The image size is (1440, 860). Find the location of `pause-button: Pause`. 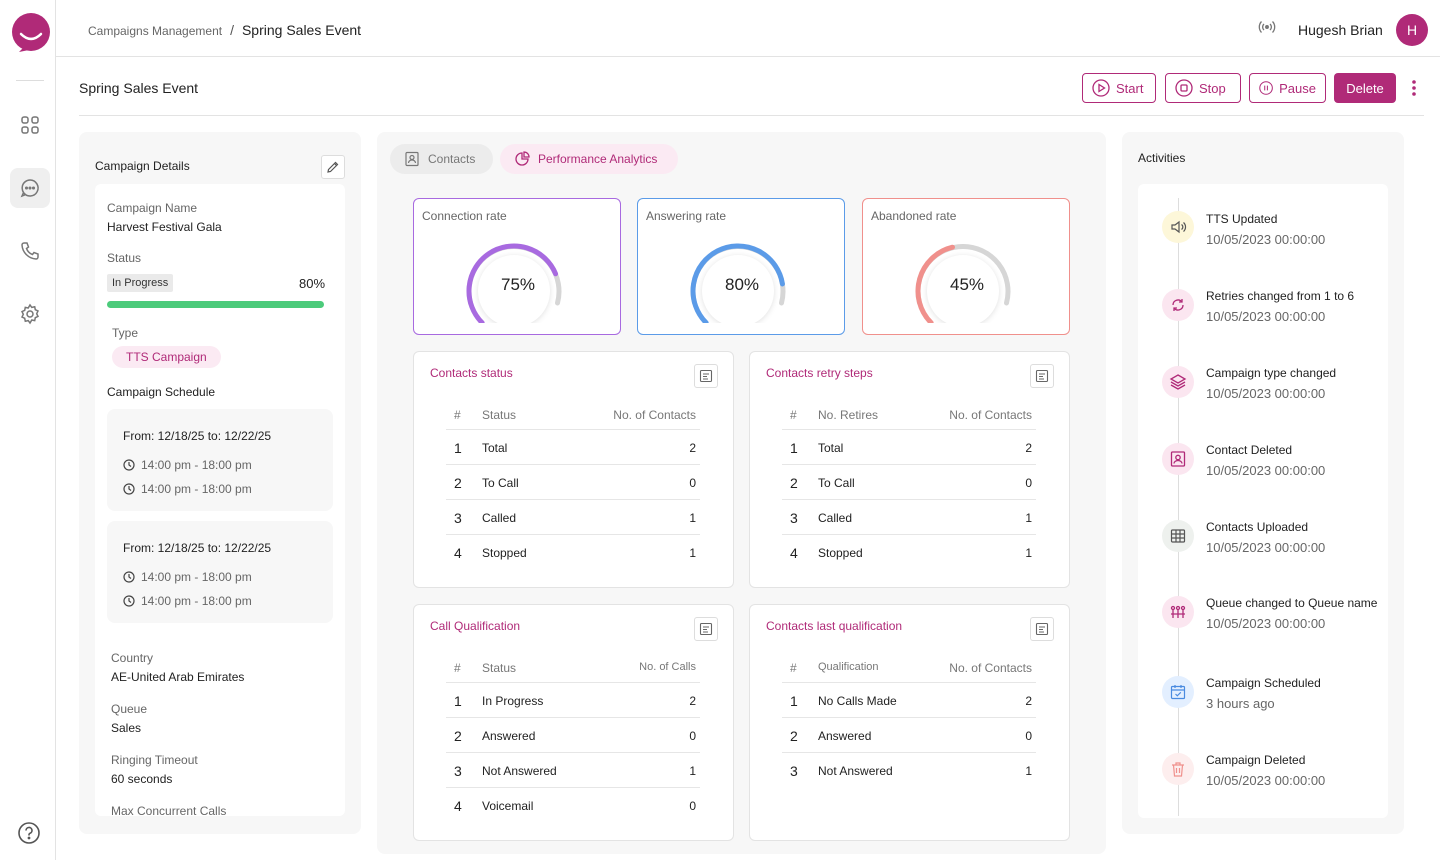

pause-button: Pause is located at coordinates (1287, 88).